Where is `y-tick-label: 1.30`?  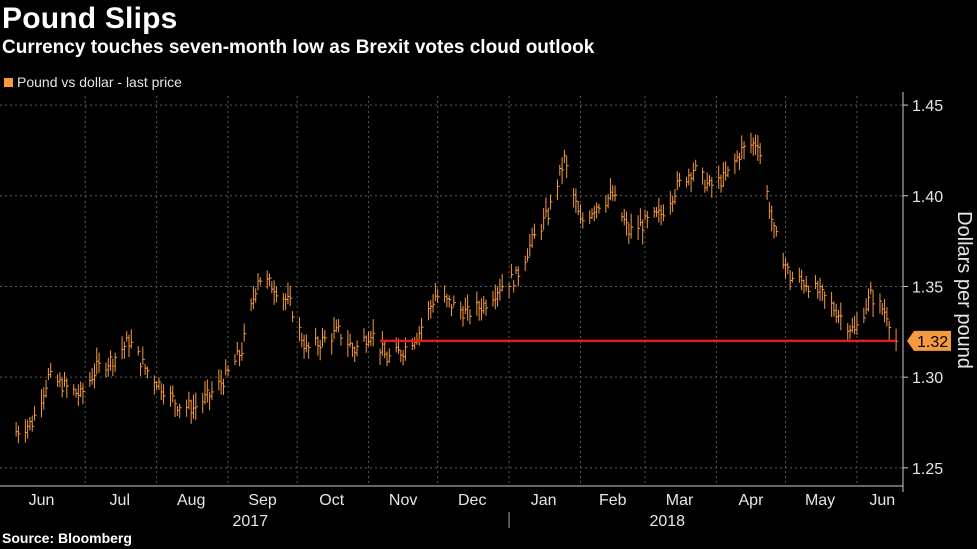
y-tick-label: 1.30 is located at coordinates (927, 378).